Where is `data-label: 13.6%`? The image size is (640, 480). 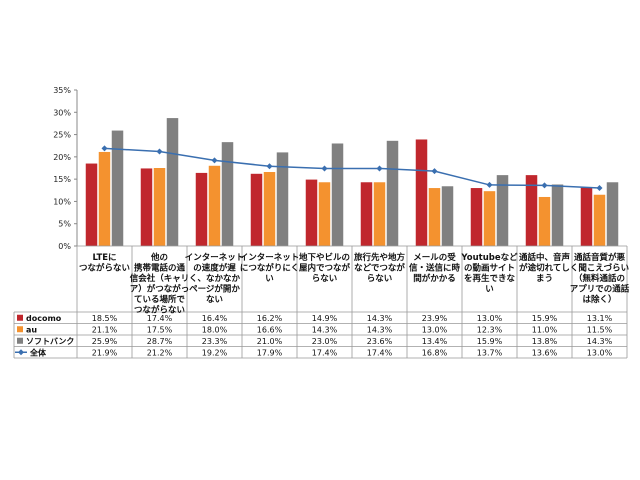 data-label: 13.6% is located at coordinates (545, 352).